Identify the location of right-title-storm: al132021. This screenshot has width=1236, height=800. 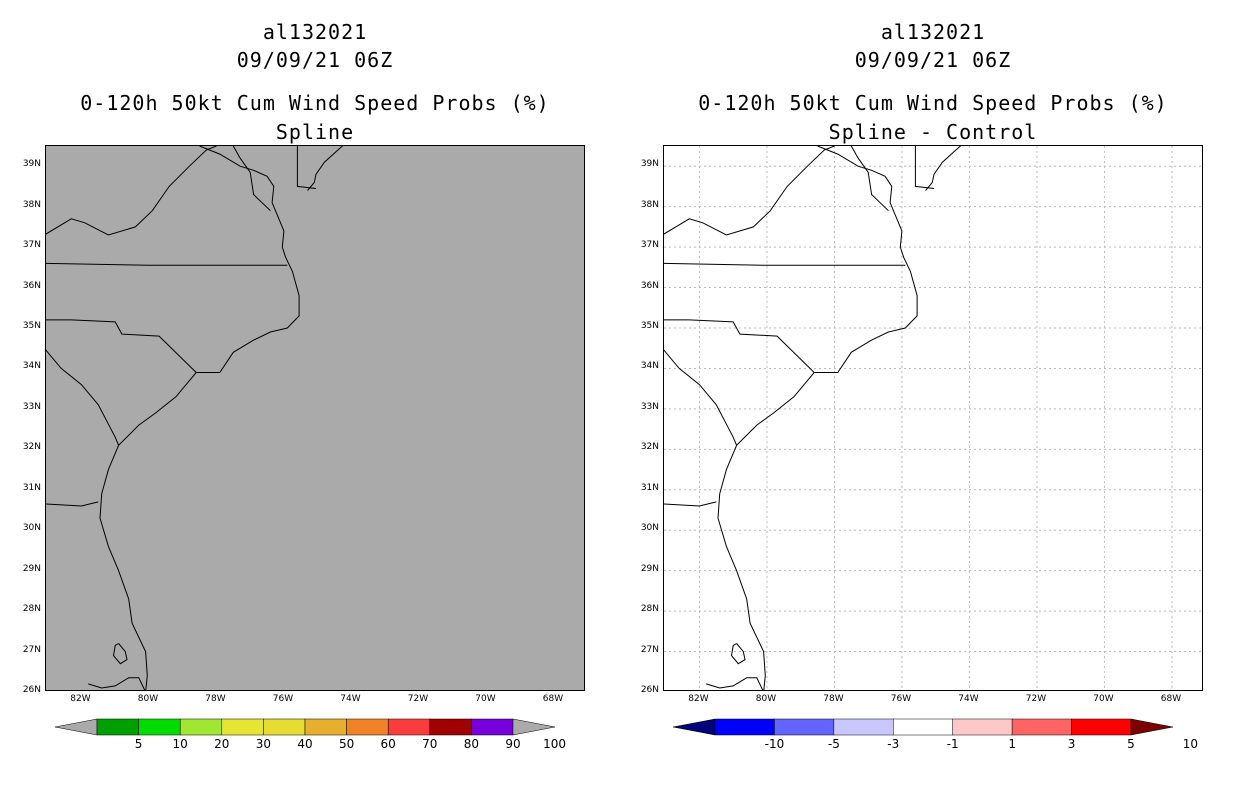
(933, 32).